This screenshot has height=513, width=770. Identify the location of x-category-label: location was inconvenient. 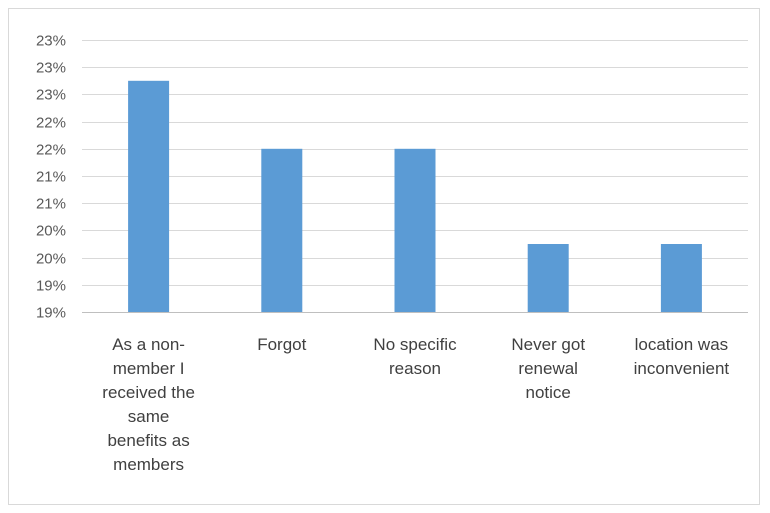
(682, 356).